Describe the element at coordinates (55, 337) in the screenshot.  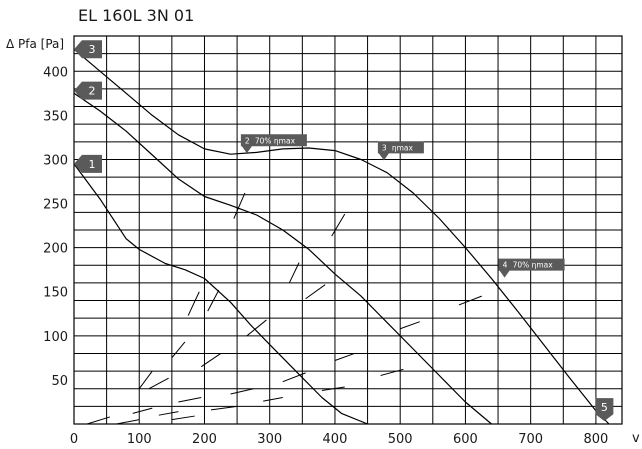
I see `y-tick-label: 100` at that location.